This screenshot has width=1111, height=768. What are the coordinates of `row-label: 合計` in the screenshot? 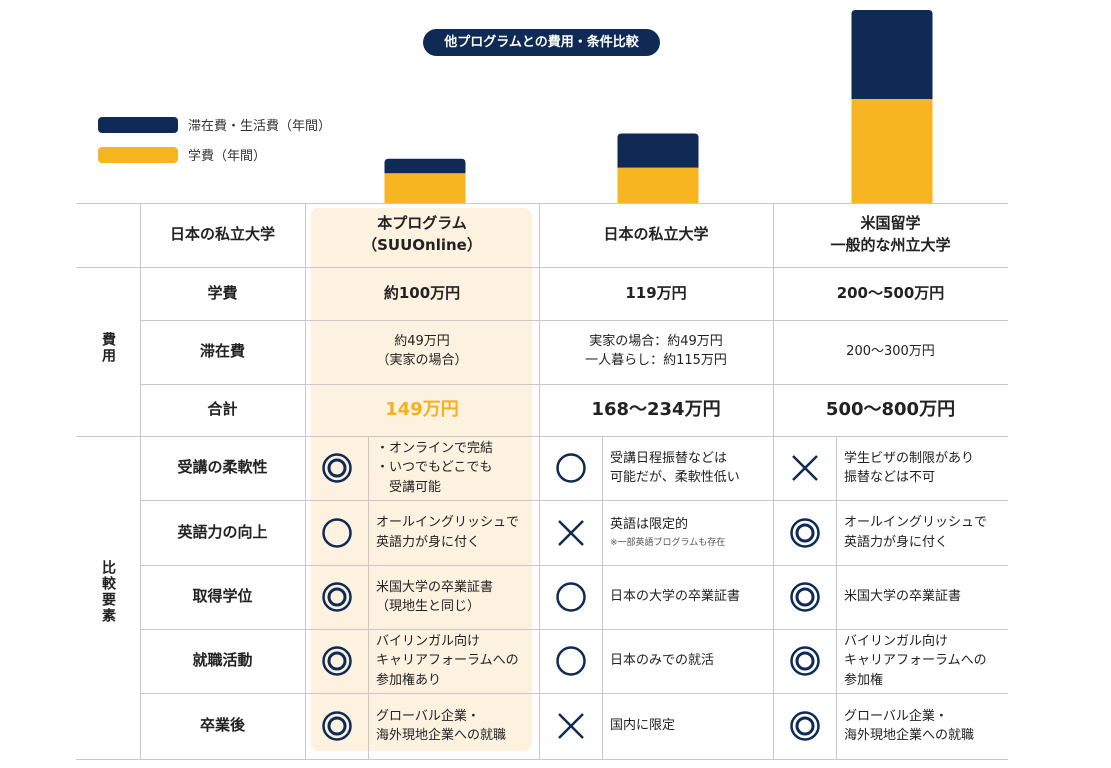 It's located at (222, 409).